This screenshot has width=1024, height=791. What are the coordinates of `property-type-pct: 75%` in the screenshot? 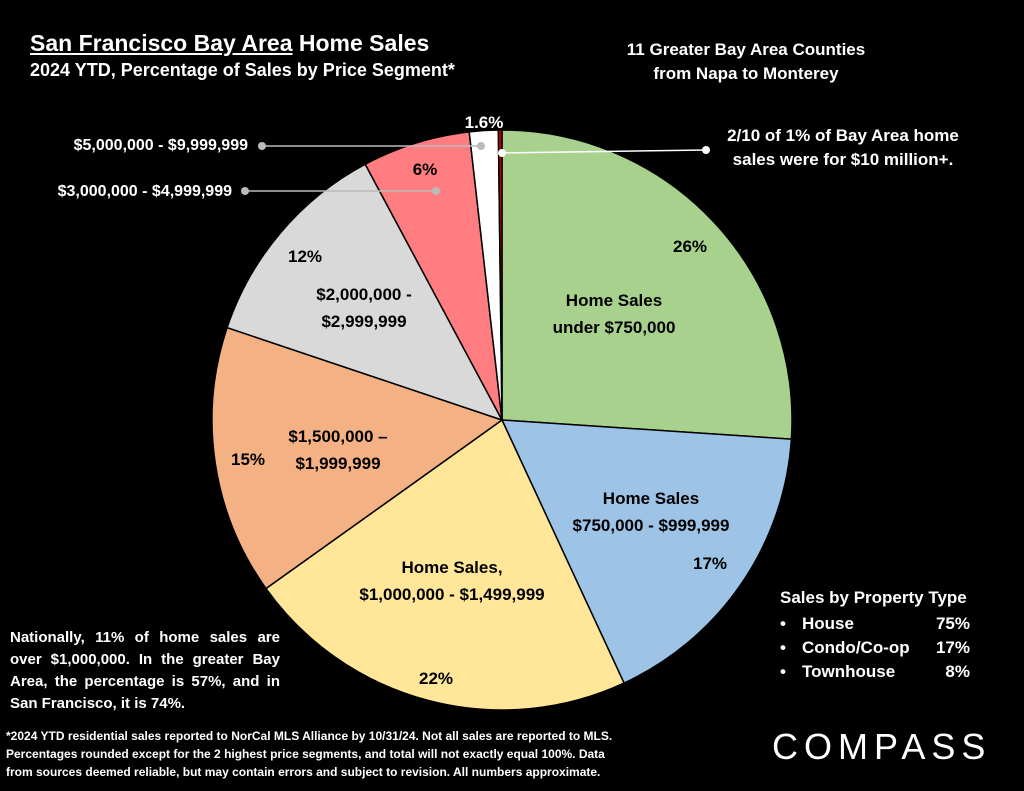 It's located at (952, 623).